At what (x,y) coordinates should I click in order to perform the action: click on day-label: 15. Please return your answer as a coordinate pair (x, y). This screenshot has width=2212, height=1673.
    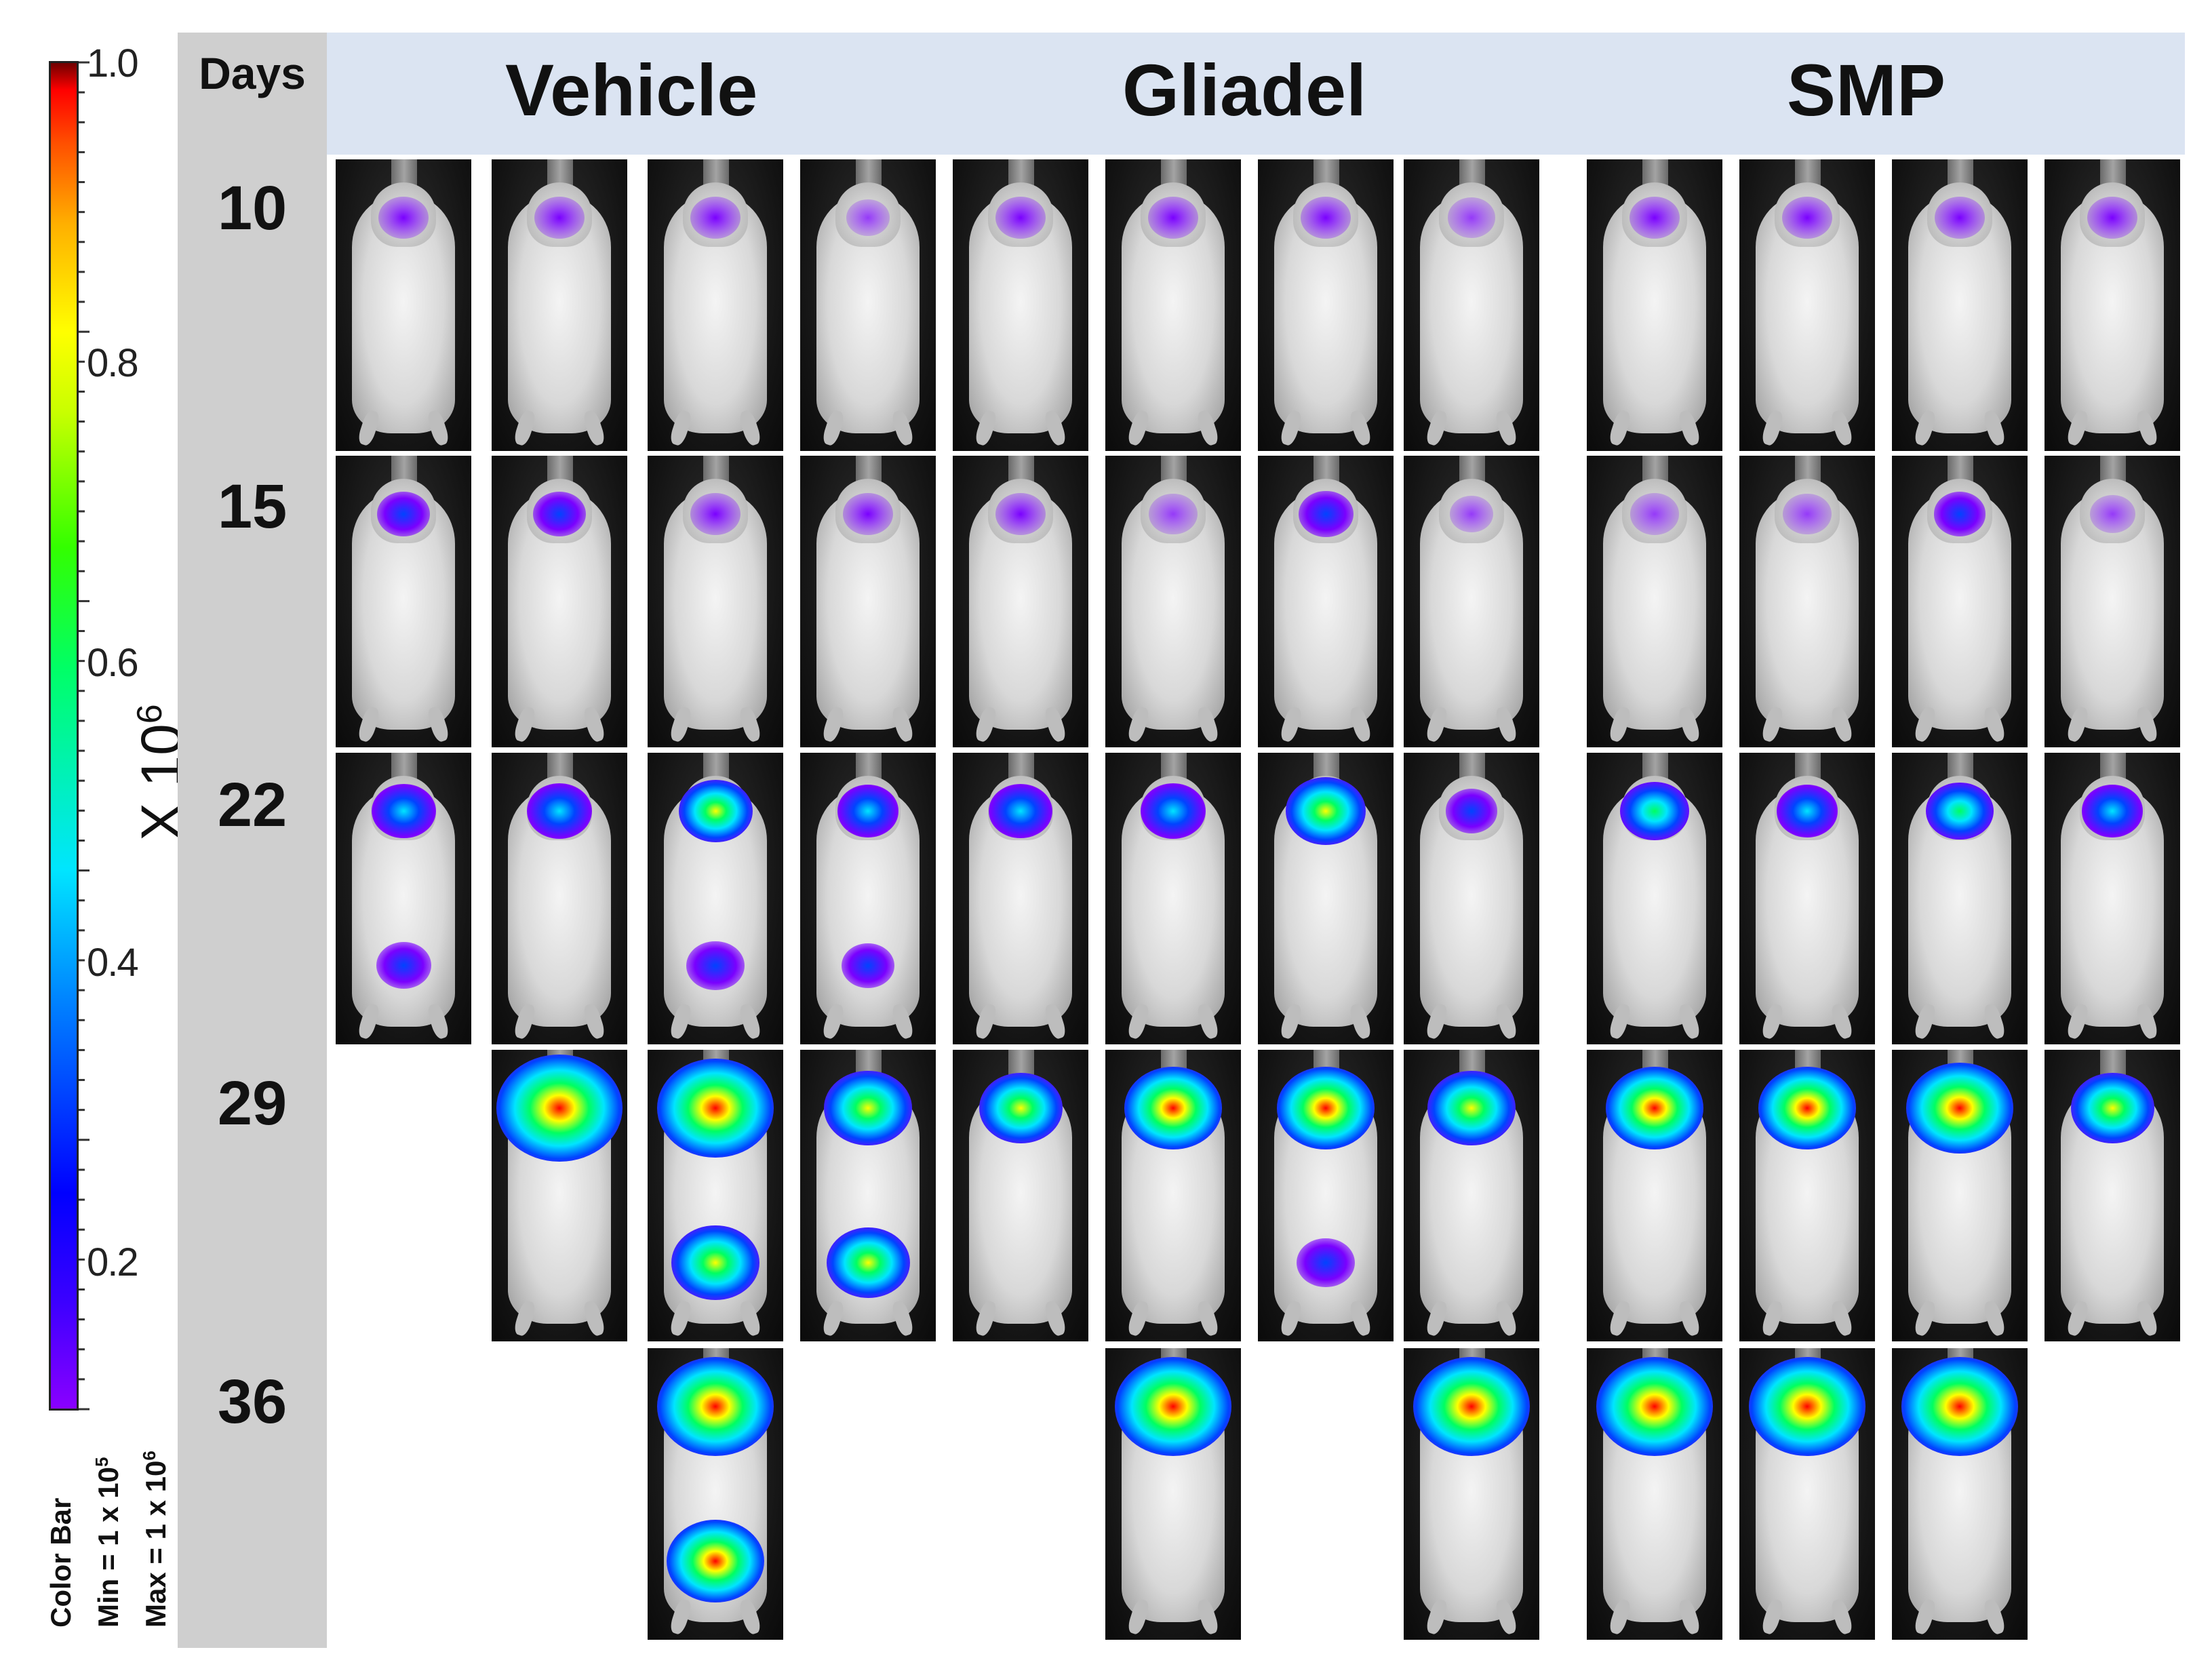
    Looking at the image, I should click on (253, 506).